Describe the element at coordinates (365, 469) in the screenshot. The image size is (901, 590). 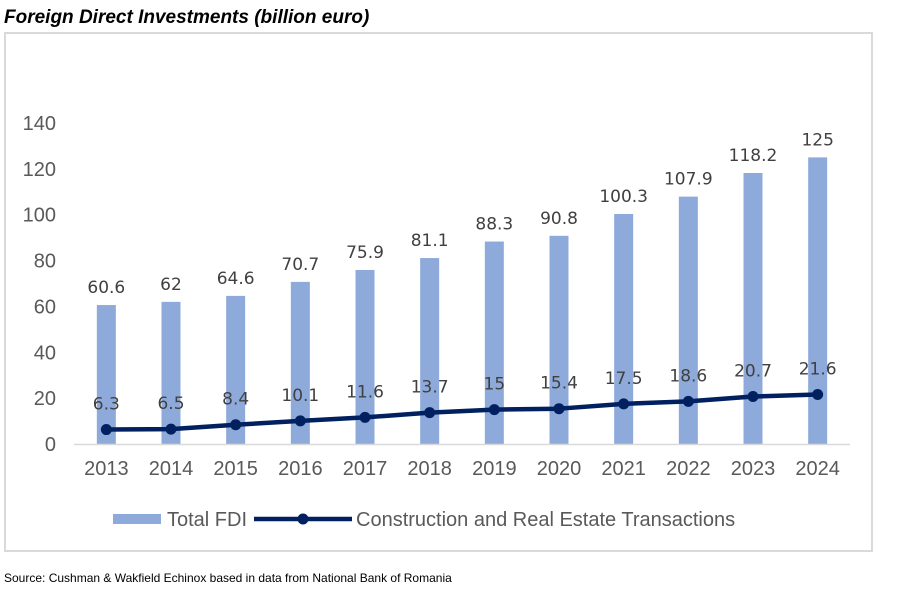
I see `x-tick-label: 2017` at that location.